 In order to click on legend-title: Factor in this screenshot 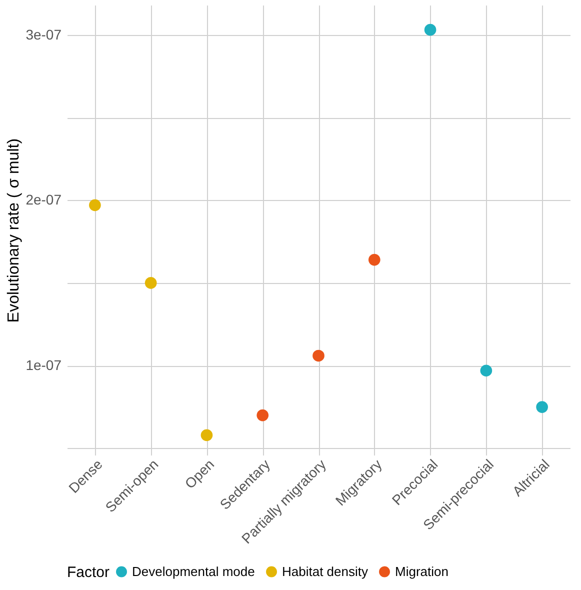, I will do `click(88, 572)`.